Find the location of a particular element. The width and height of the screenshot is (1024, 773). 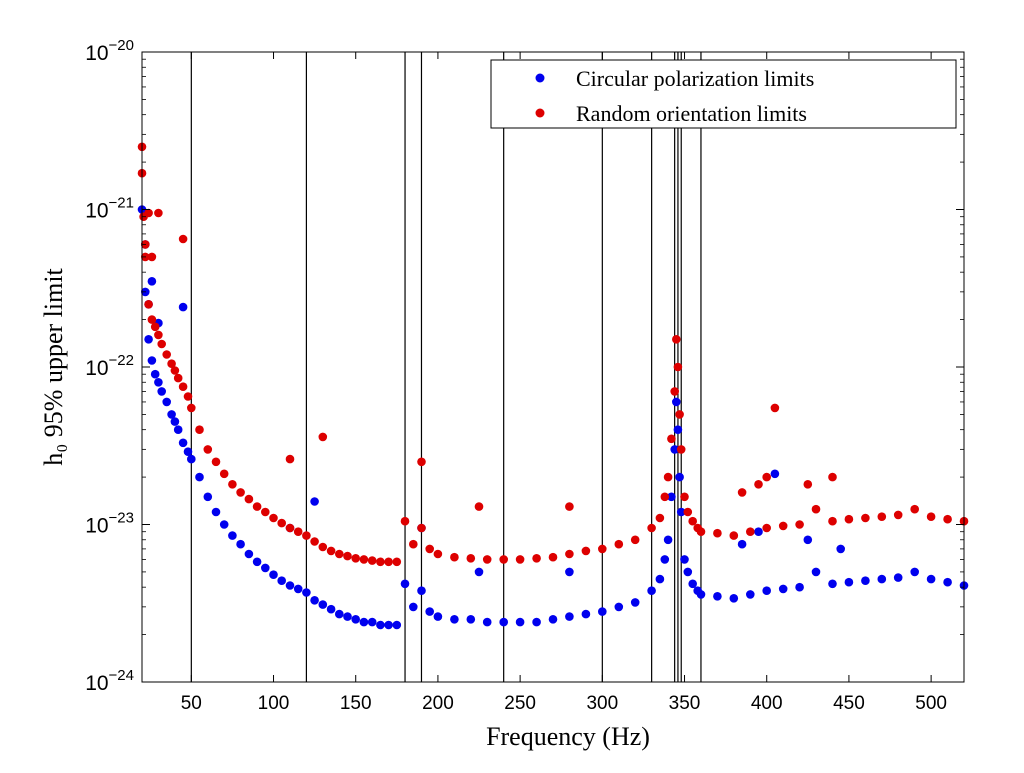

legend-entry-circular: Circular polarization limits is located at coordinates (674, 78).